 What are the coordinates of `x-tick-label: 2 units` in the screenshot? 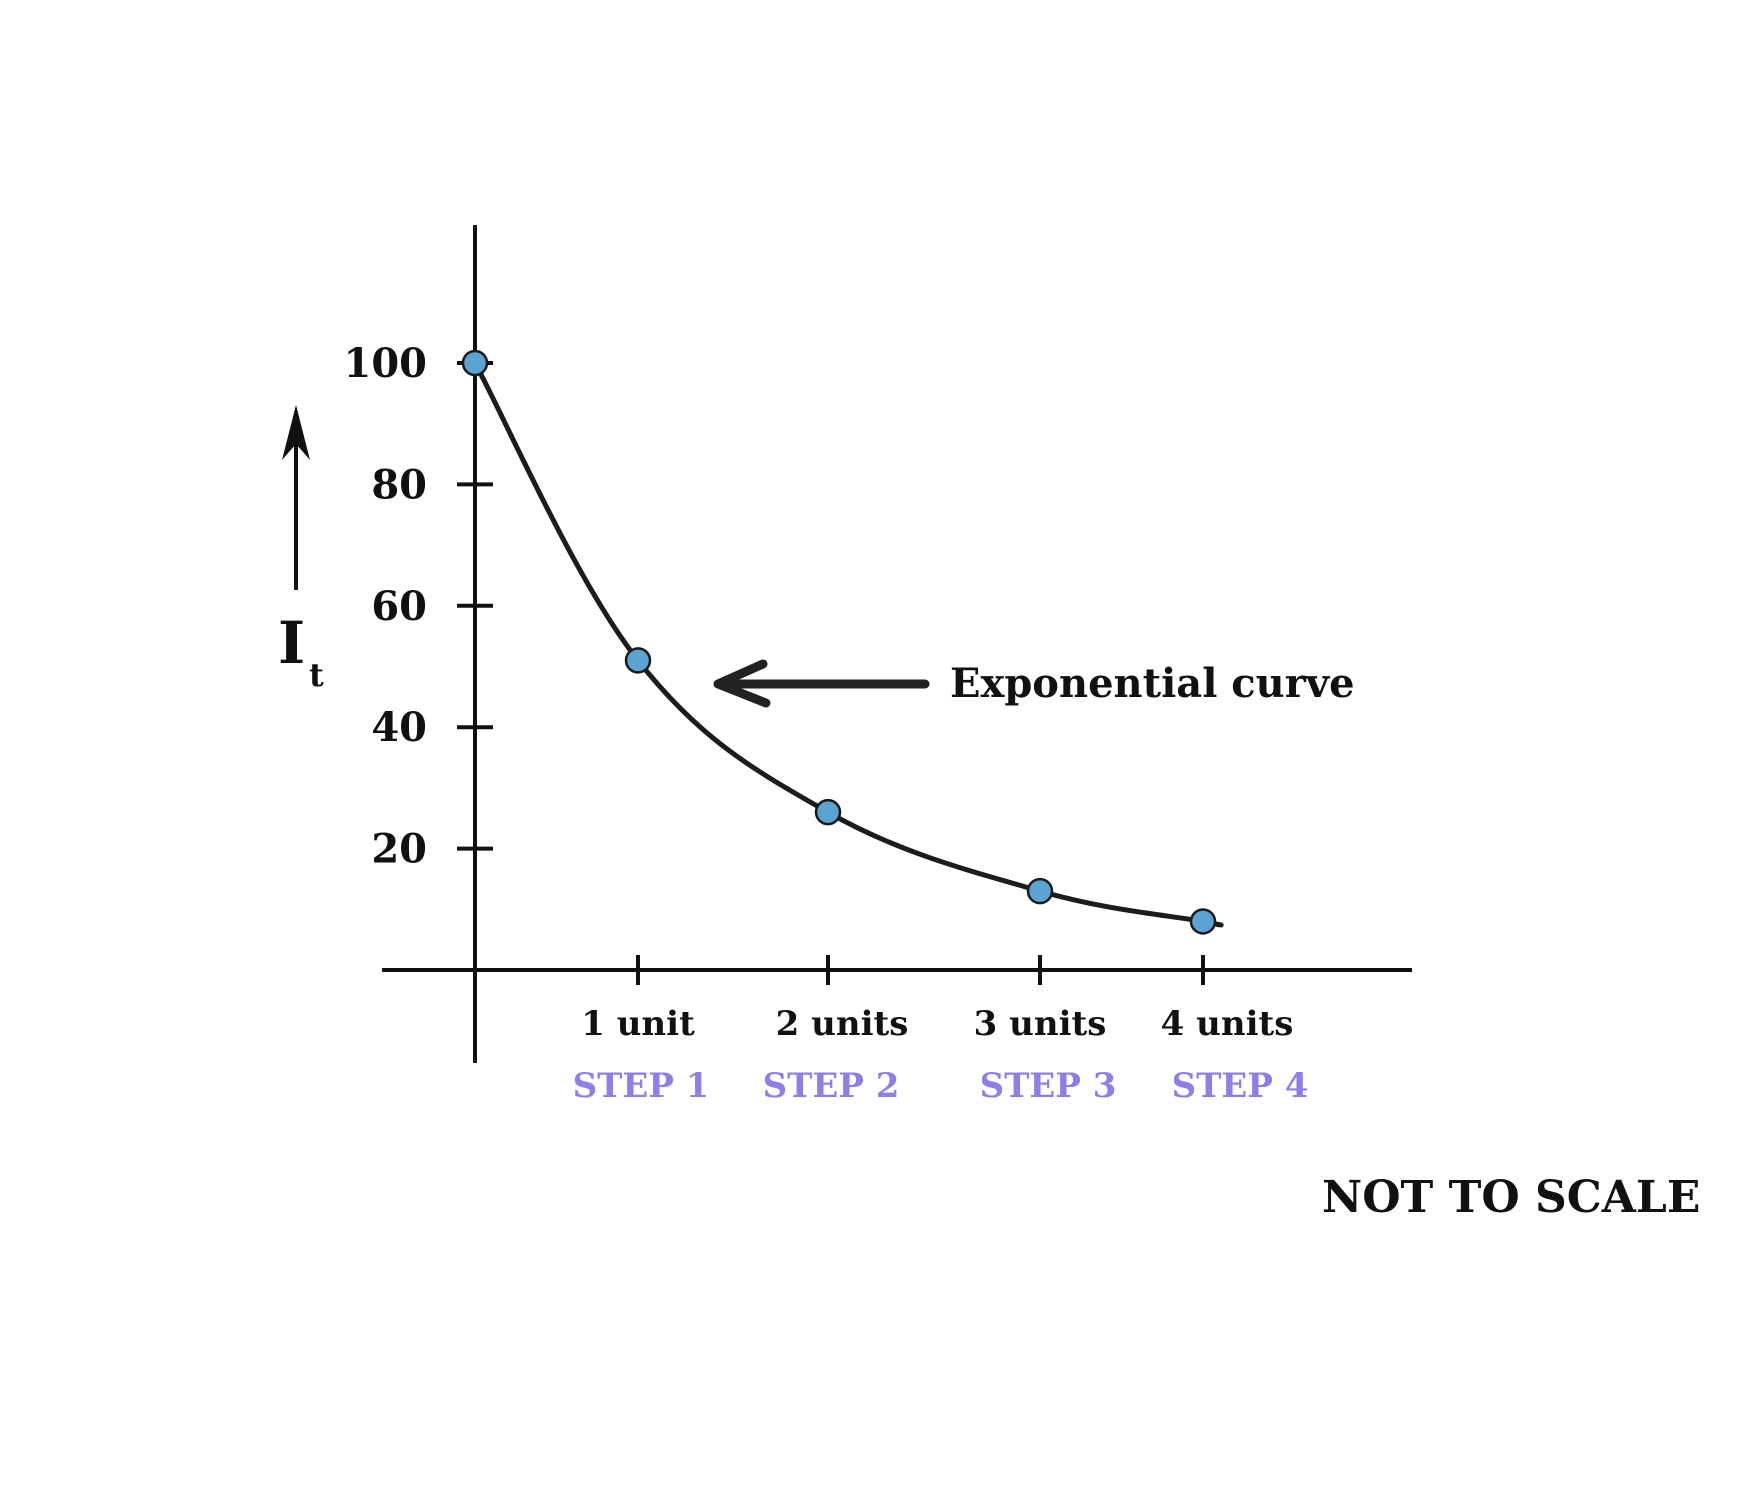 It's located at (842, 1024).